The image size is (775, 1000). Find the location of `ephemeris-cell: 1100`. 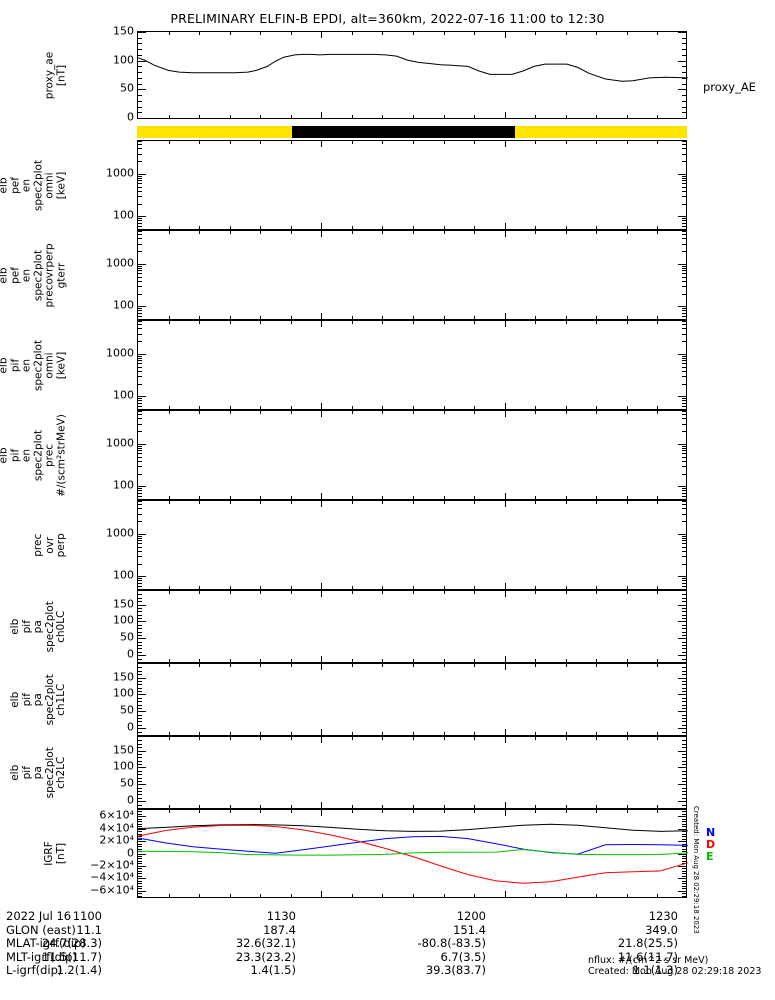

ephemeris-cell: 1100 is located at coordinates (87, 916).